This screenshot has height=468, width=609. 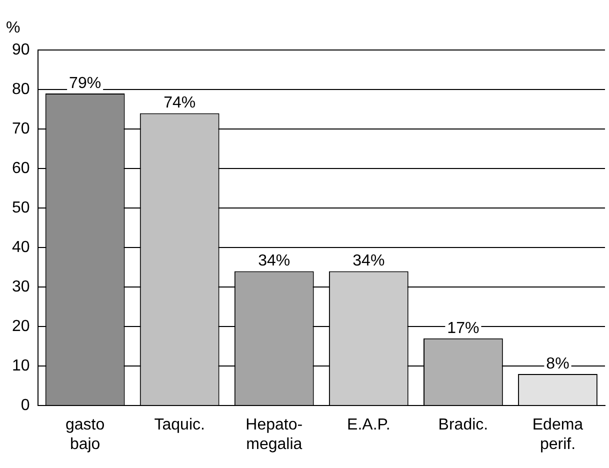 What do you see at coordinates (21, 326) in the screenshot?
I see `y-tick-label: 20` at bounding box center [21, 326].